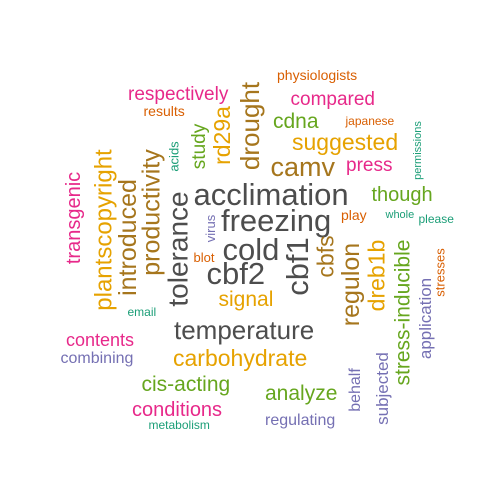 The width and height of the screenshot is (500, 500). Describe the element at coordinates (244, 330) in the screenshot. I see `word-temperature: temperature` at that location.